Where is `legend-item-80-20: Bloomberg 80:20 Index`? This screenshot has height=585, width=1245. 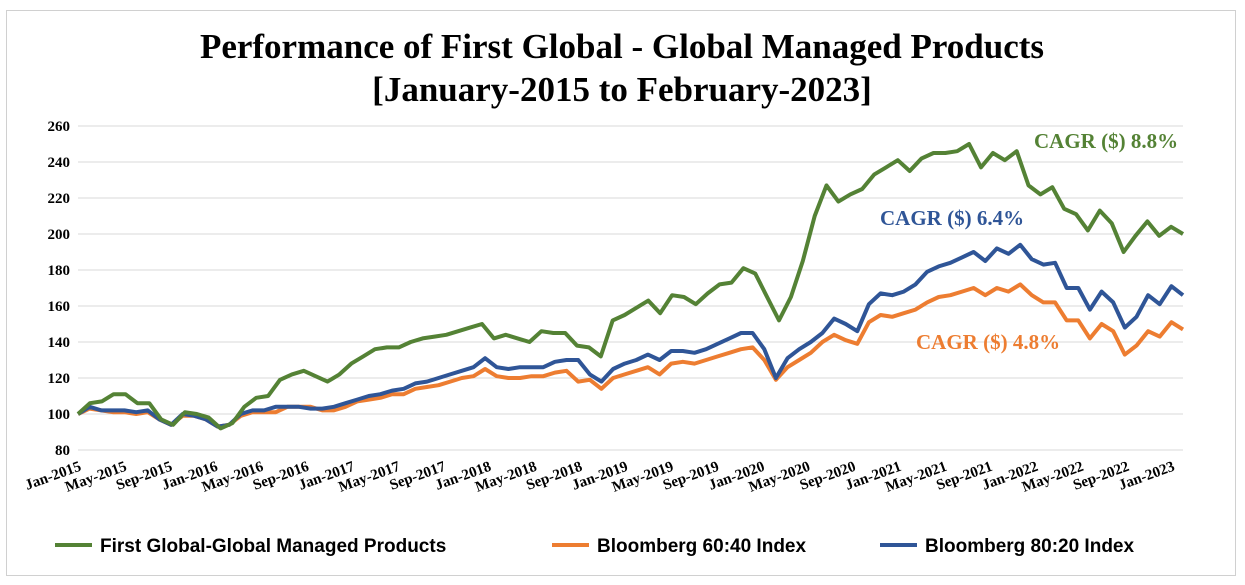 legend-item-80-20: Bloomberg 80:20 Index is located at coordinates (1007, 546).